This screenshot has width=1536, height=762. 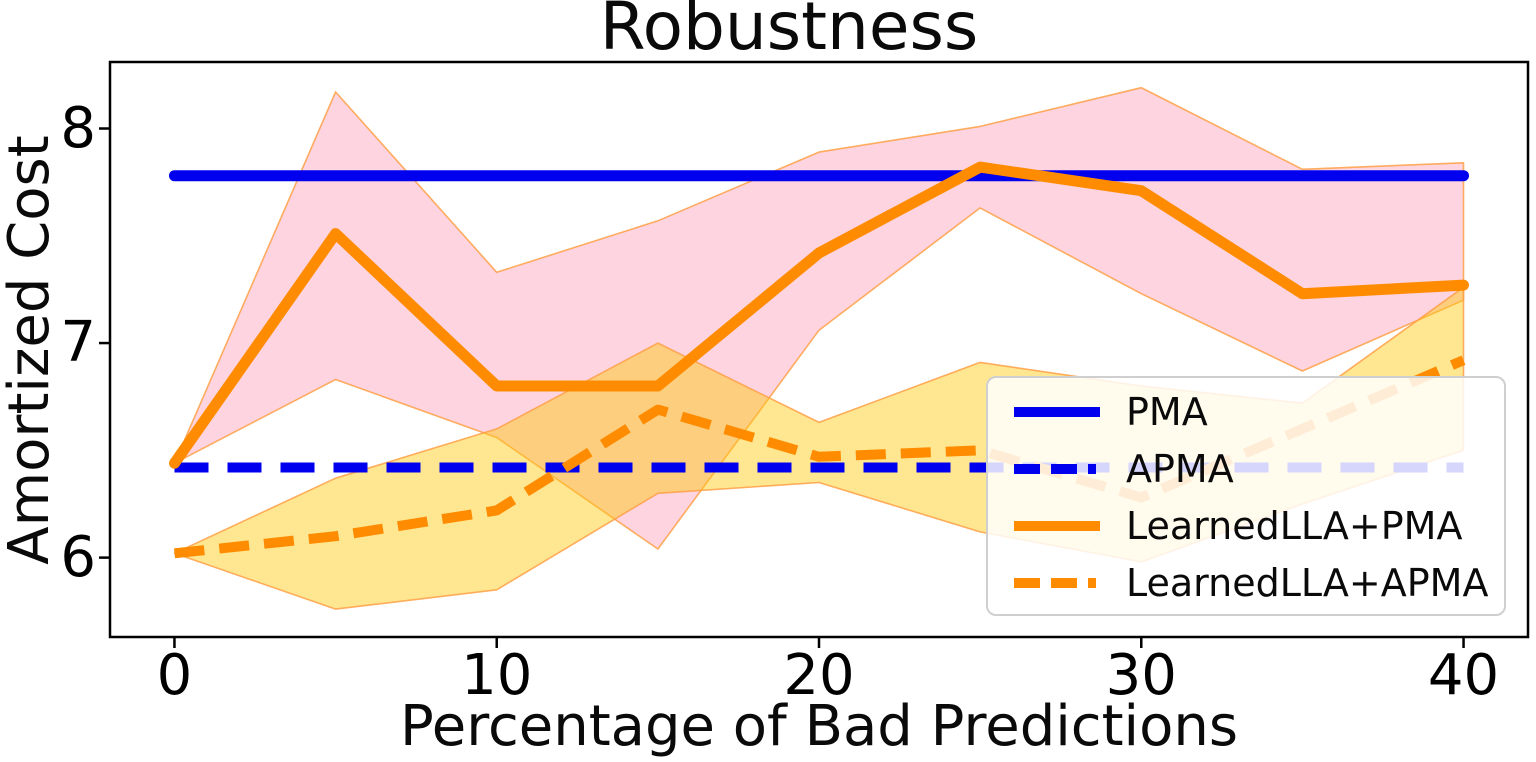 I want to click on legend: PMA APMA LearnedLLA+PMA LearnedLLA+APMA, so click(x=1246, y=496).